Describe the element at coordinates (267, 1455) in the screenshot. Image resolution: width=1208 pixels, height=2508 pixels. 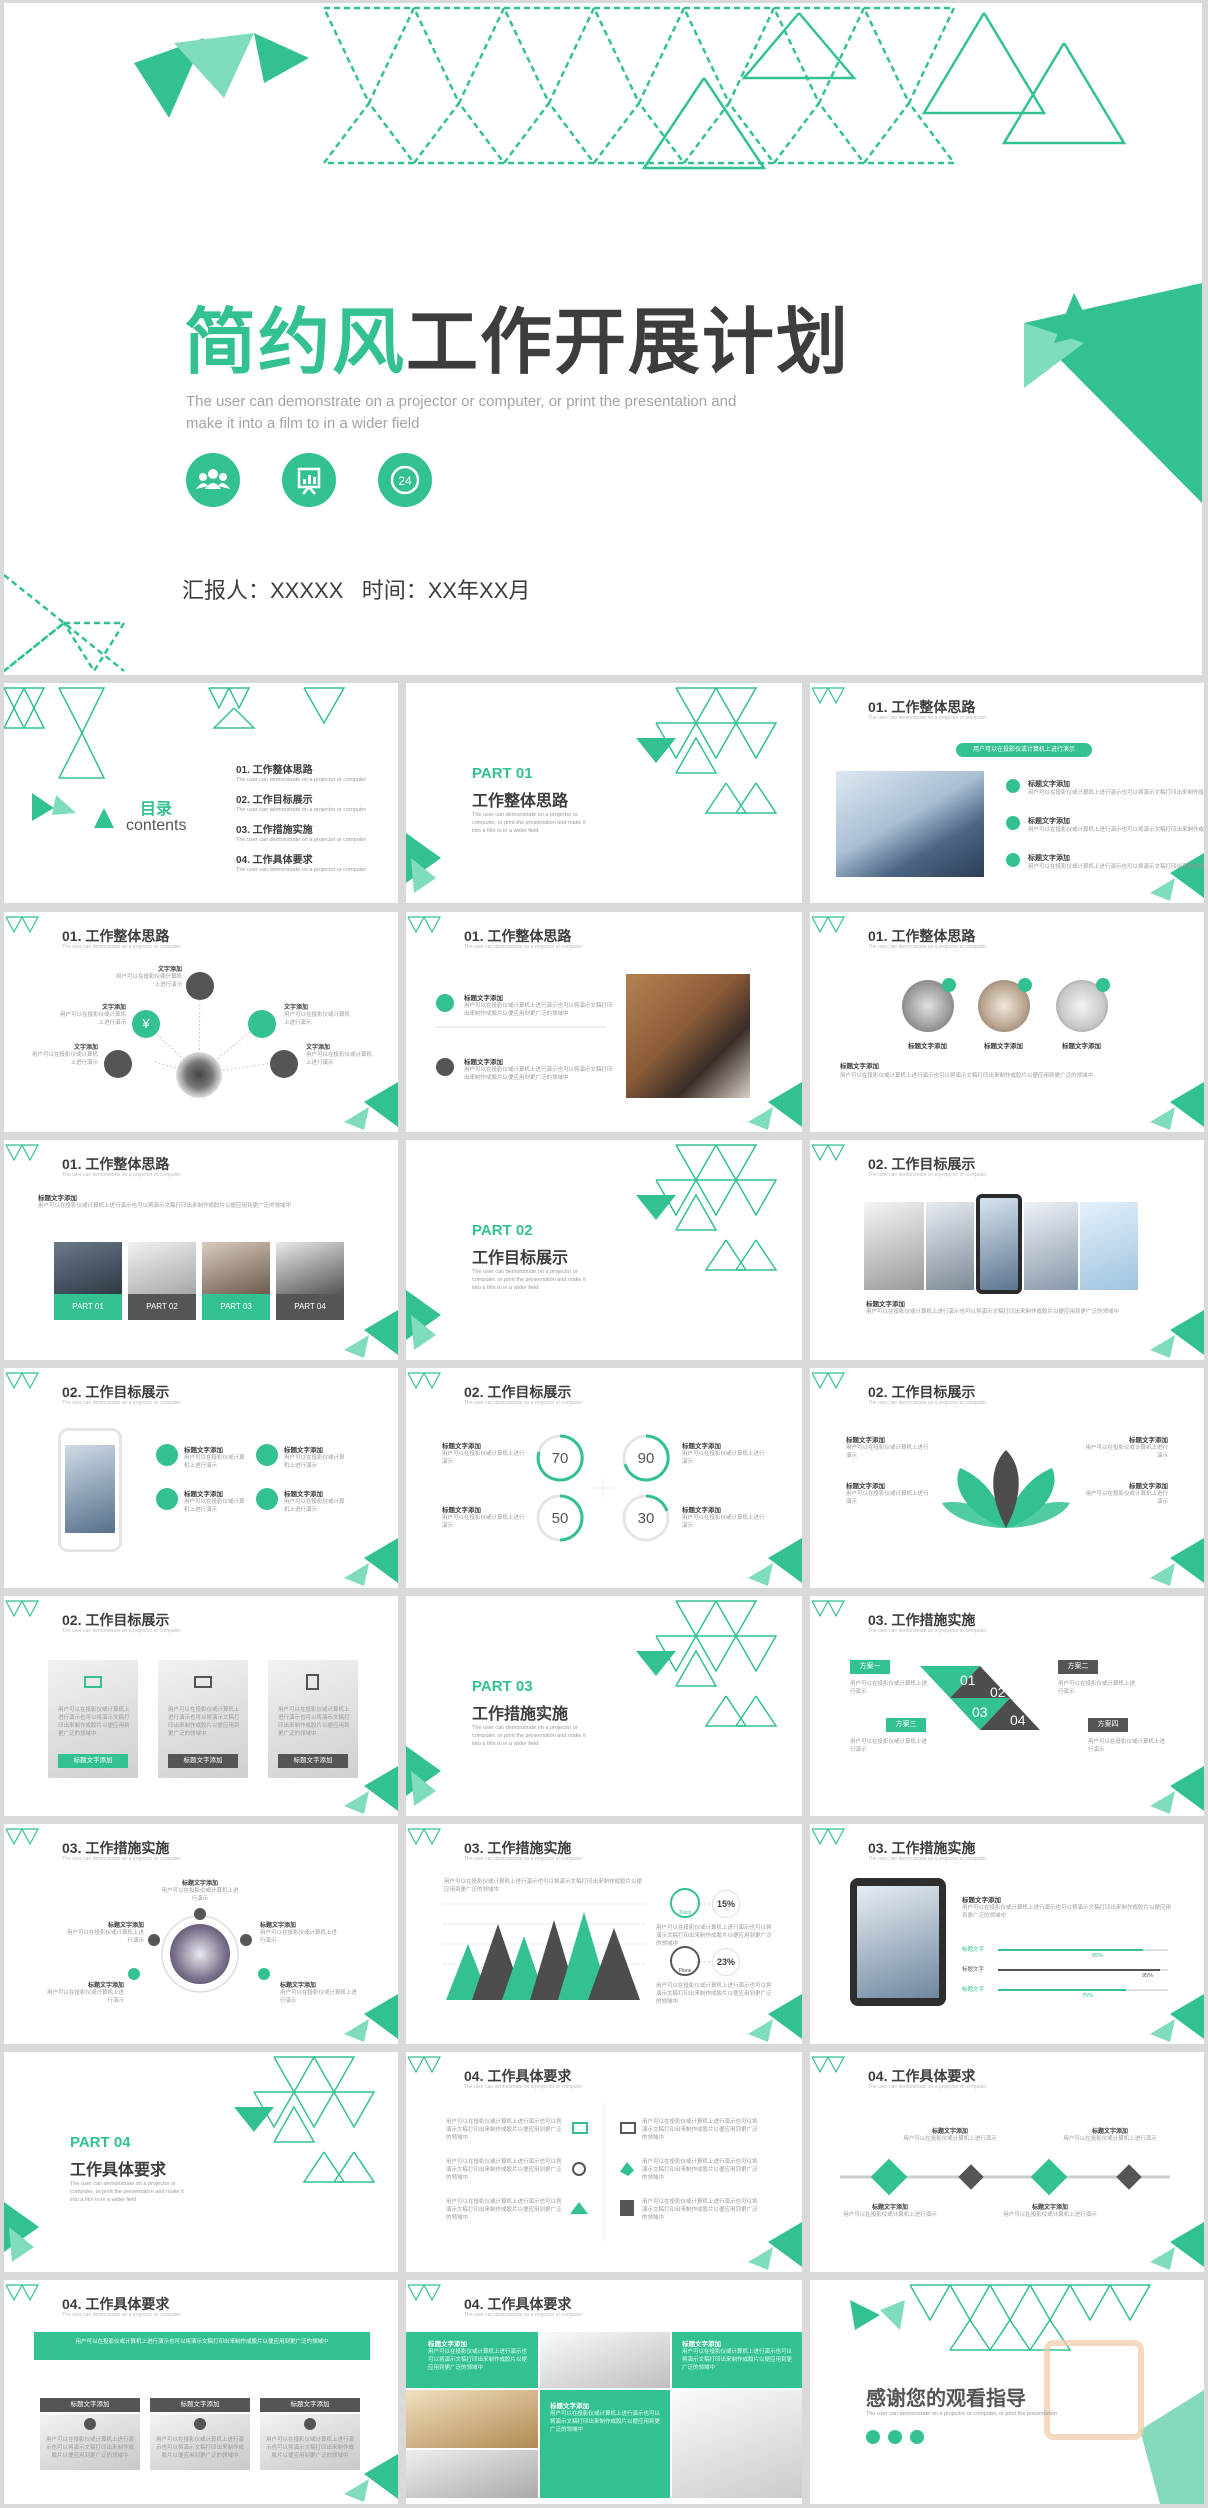
I see `link-icon` at that location.